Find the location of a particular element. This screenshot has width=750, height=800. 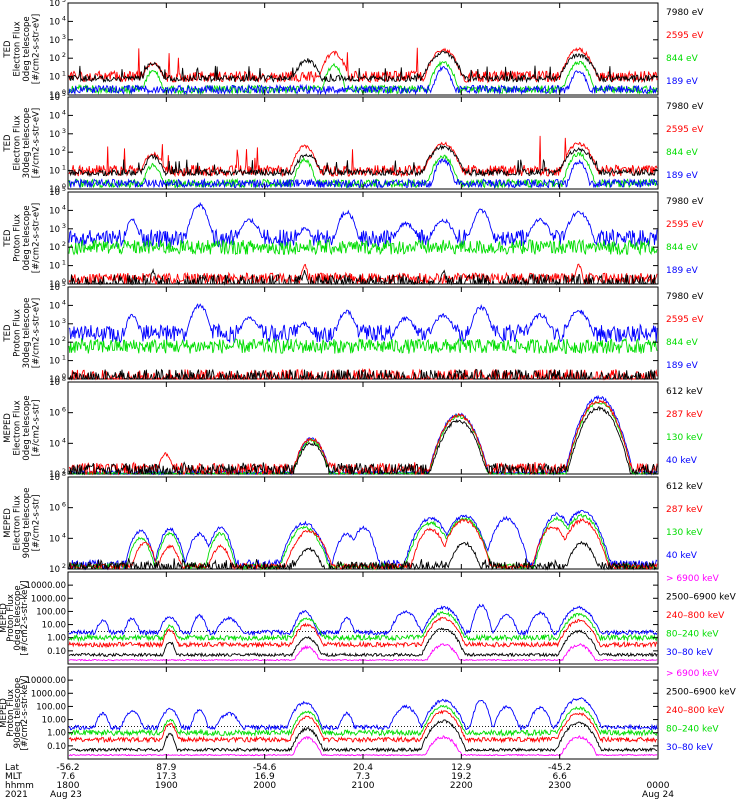

x-row-label: hhmm is located at coordinates (19, 786).